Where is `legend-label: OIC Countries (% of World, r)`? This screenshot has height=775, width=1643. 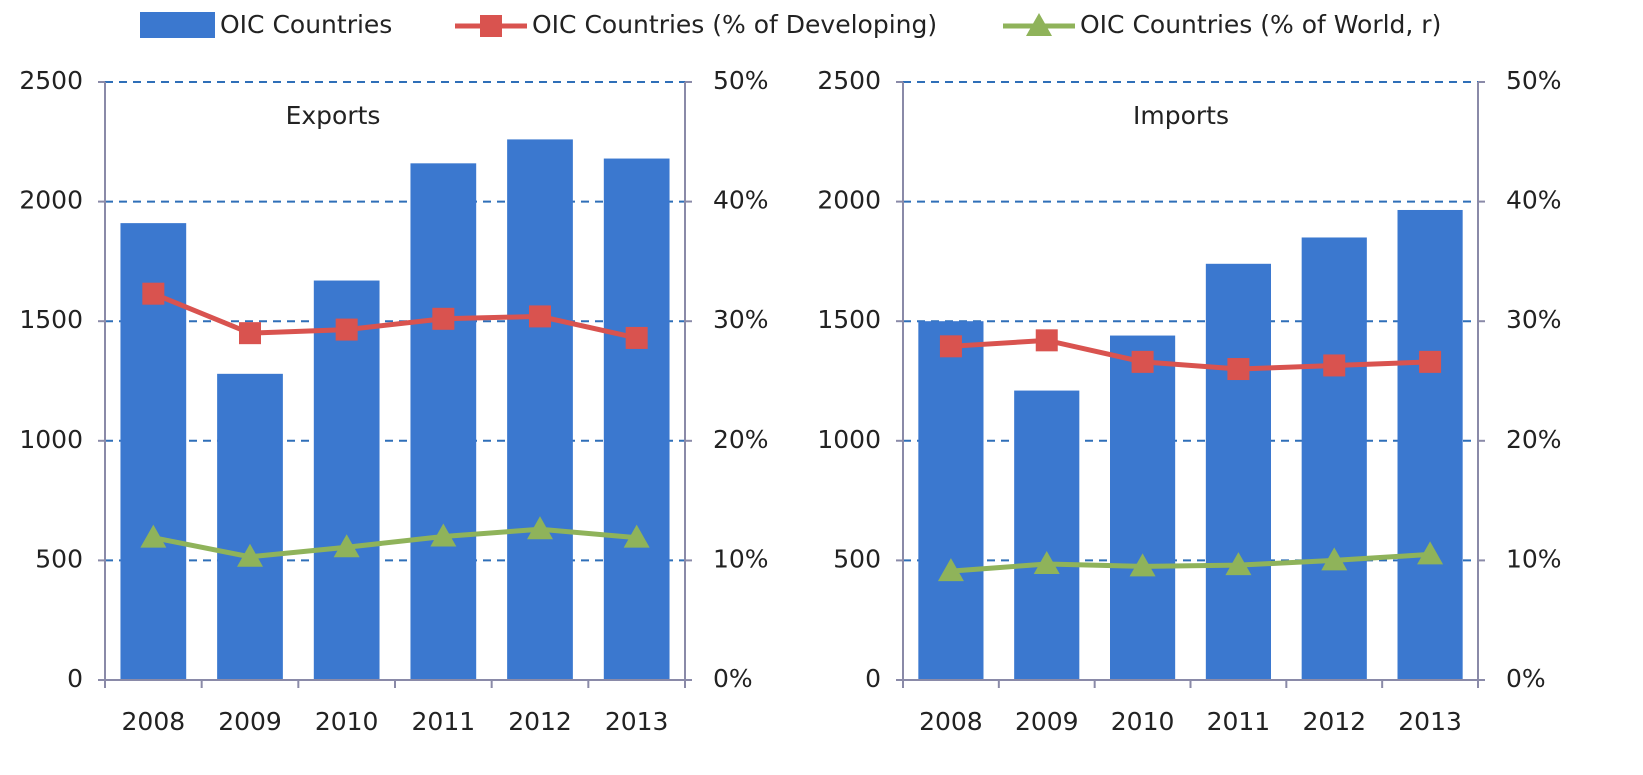 legend-label: OIC Countries (% of World, r) is located at coordinates (1260, 24).